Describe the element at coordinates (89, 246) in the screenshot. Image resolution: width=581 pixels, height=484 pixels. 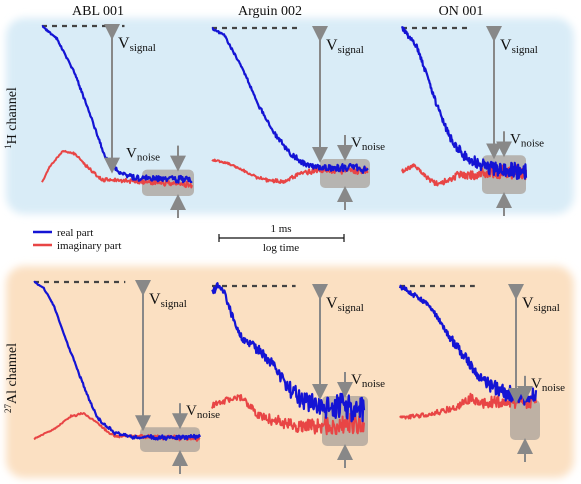
I see `legend-imag-label: imaginary part` at that location.